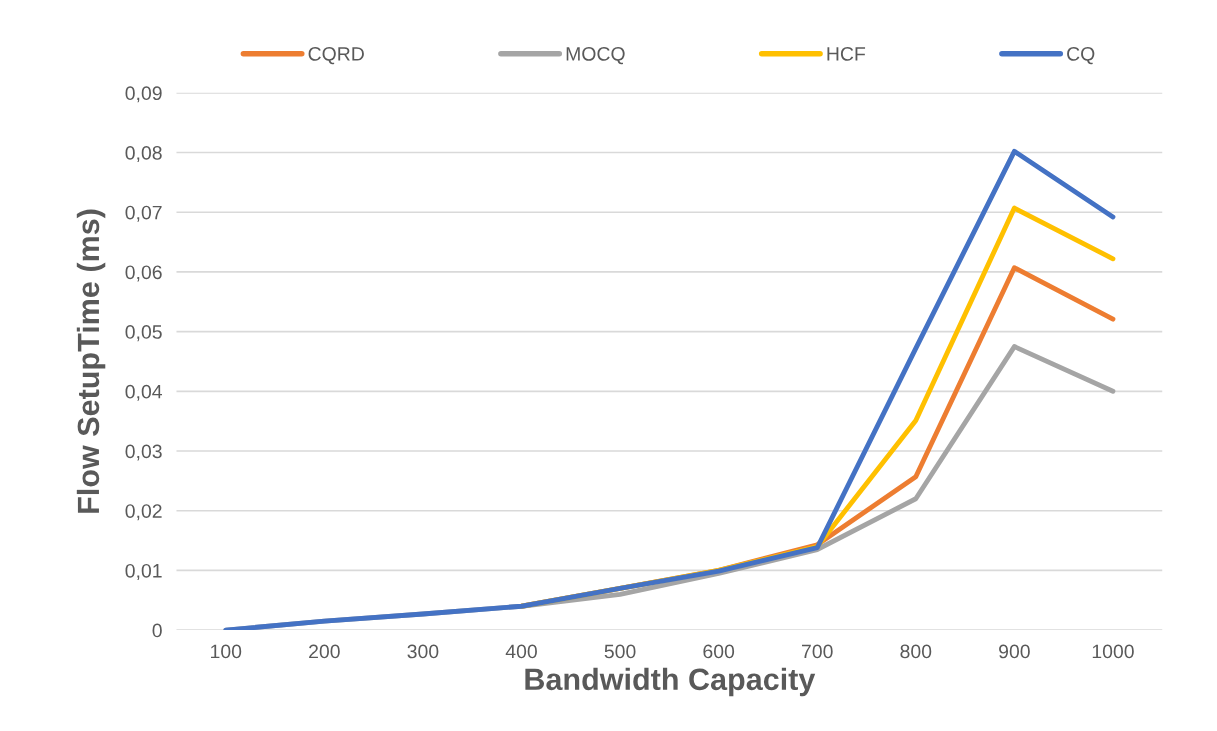  What do you see at coordinates (226, 651) in the screenshot?
I see `x-tick-label: 100` at bounding box center [226, 651].